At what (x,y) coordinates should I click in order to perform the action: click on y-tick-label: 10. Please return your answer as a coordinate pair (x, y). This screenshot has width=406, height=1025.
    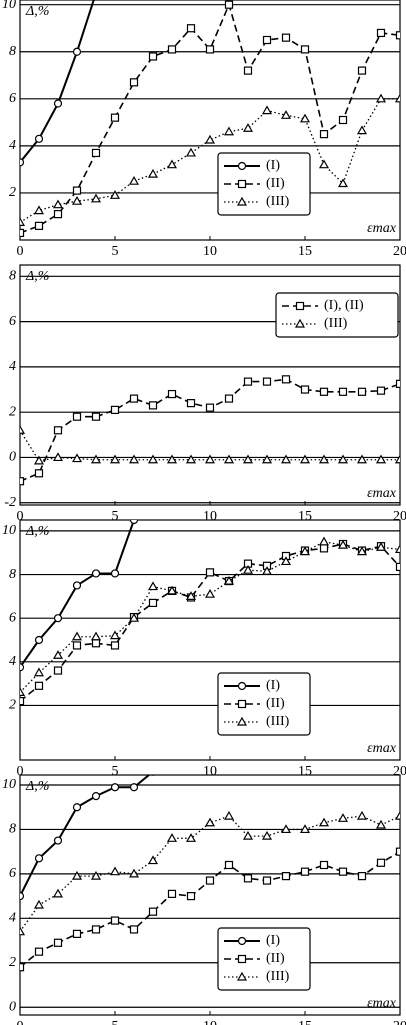
    Looking at the image, I should click on (9, 784).